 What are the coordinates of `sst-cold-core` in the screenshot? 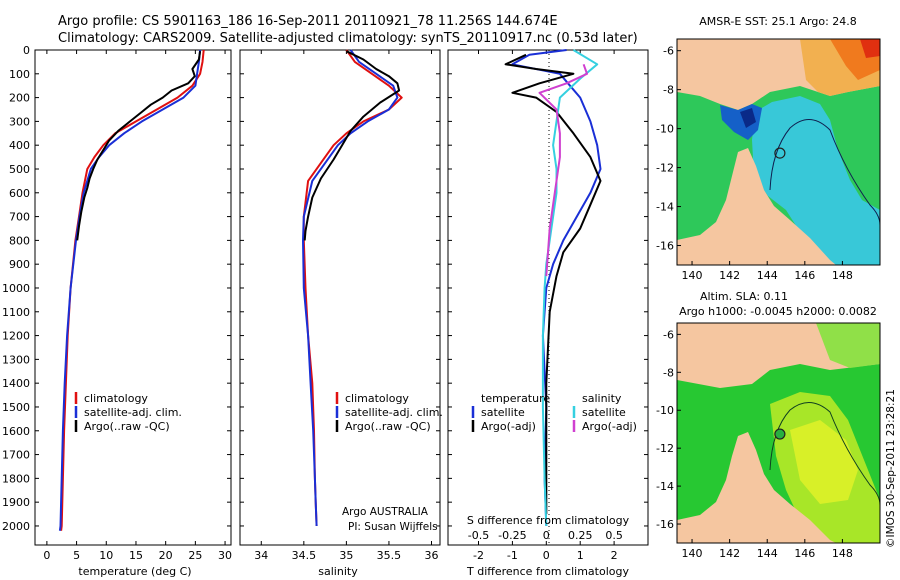 It's located at (748, 118).